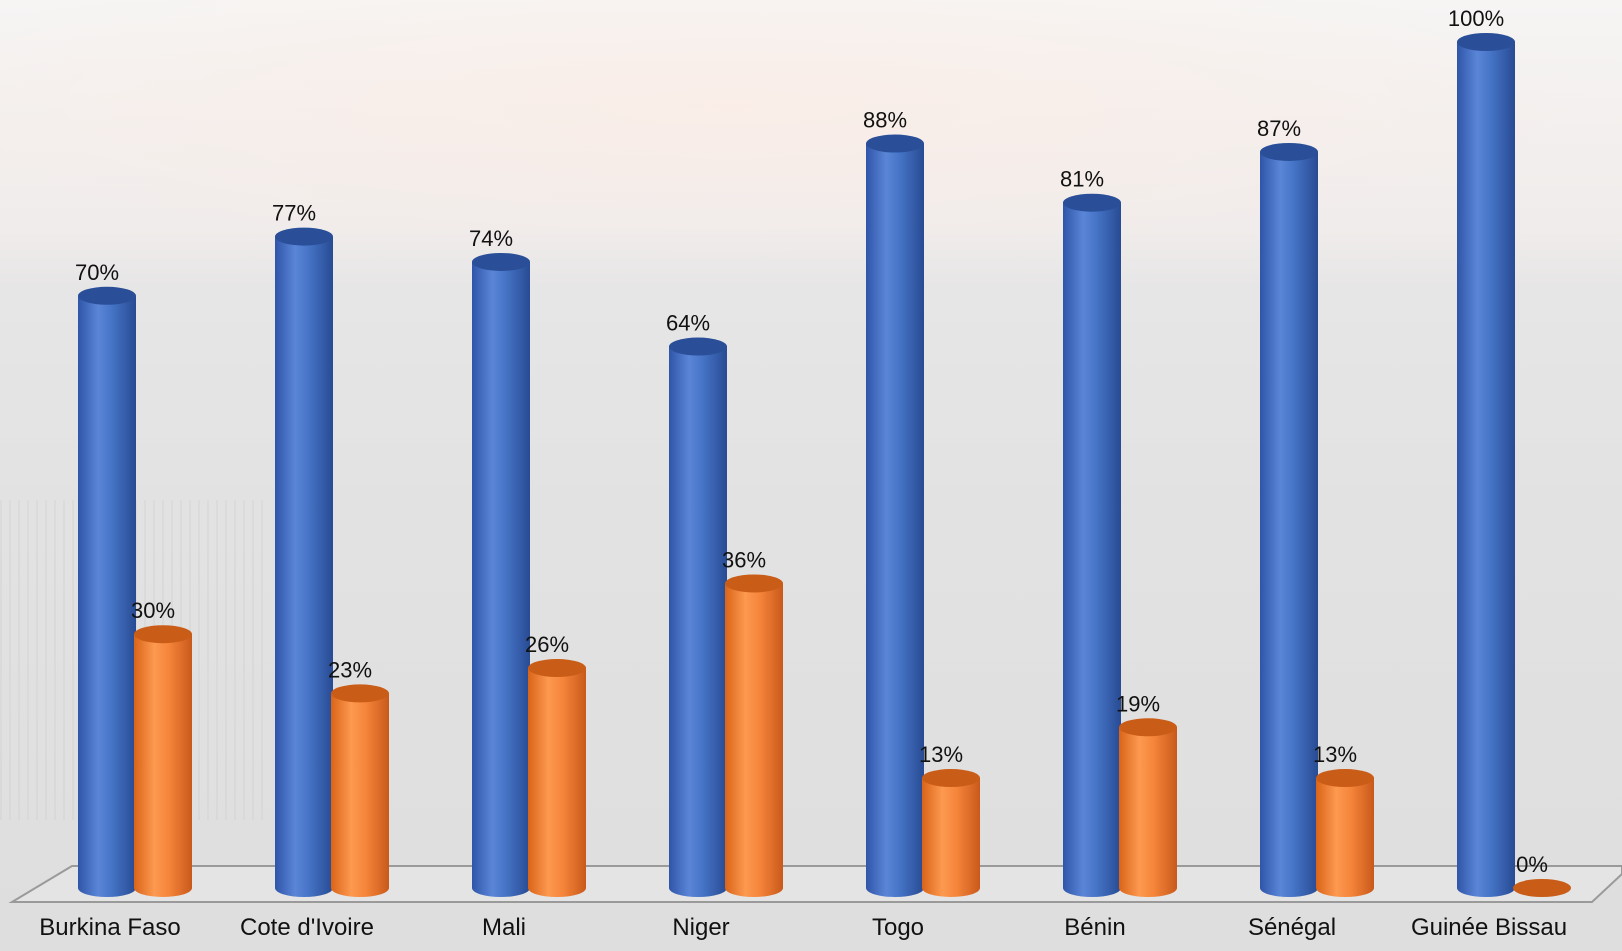 The width and height of the screenshot is (1622, 951). I want to click on data-label: 0%, so click(1532, 864).